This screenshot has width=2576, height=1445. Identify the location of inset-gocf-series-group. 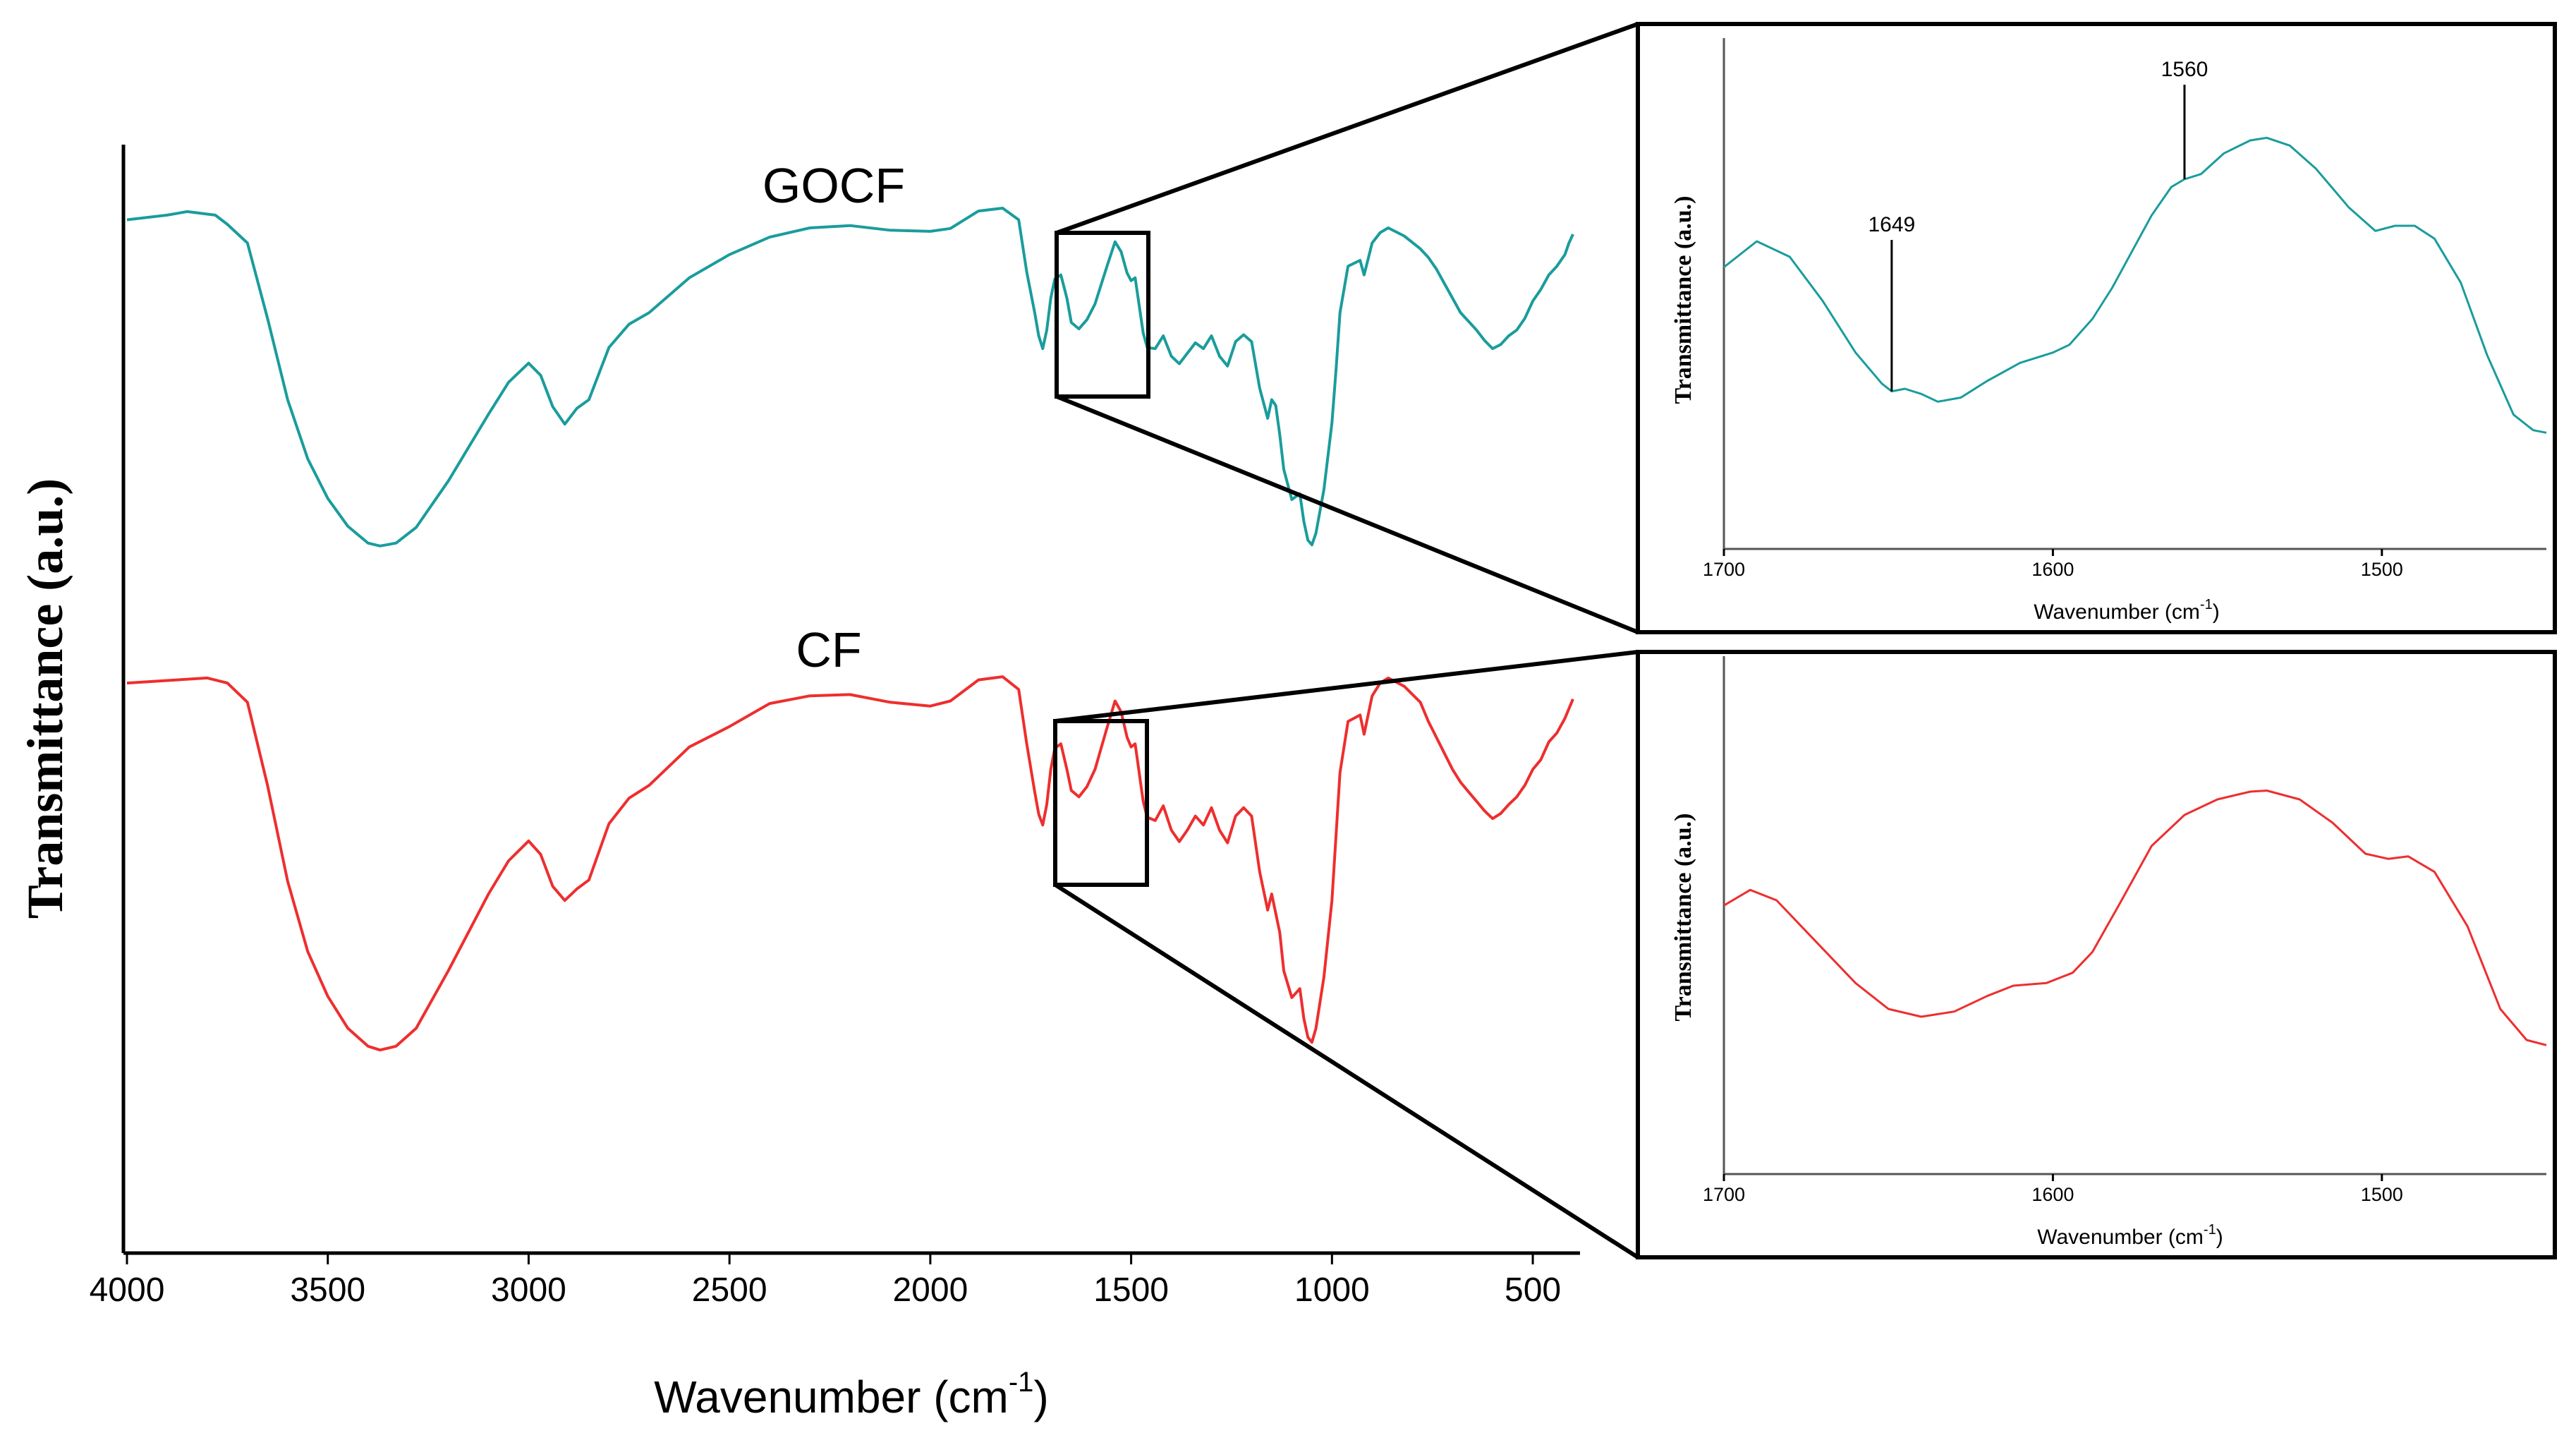
(2135, 285).